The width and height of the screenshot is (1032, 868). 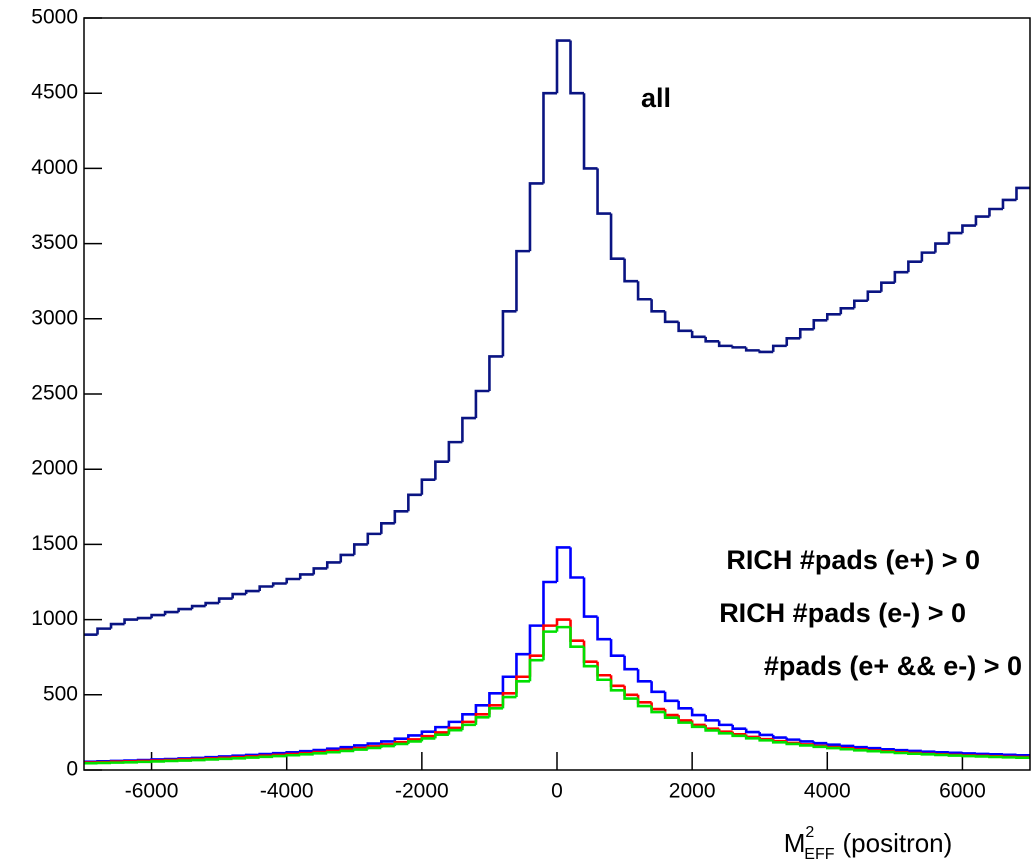 I want to click on series-label: #pads (e+ && e-) > 0, so click(x=893, y=666).